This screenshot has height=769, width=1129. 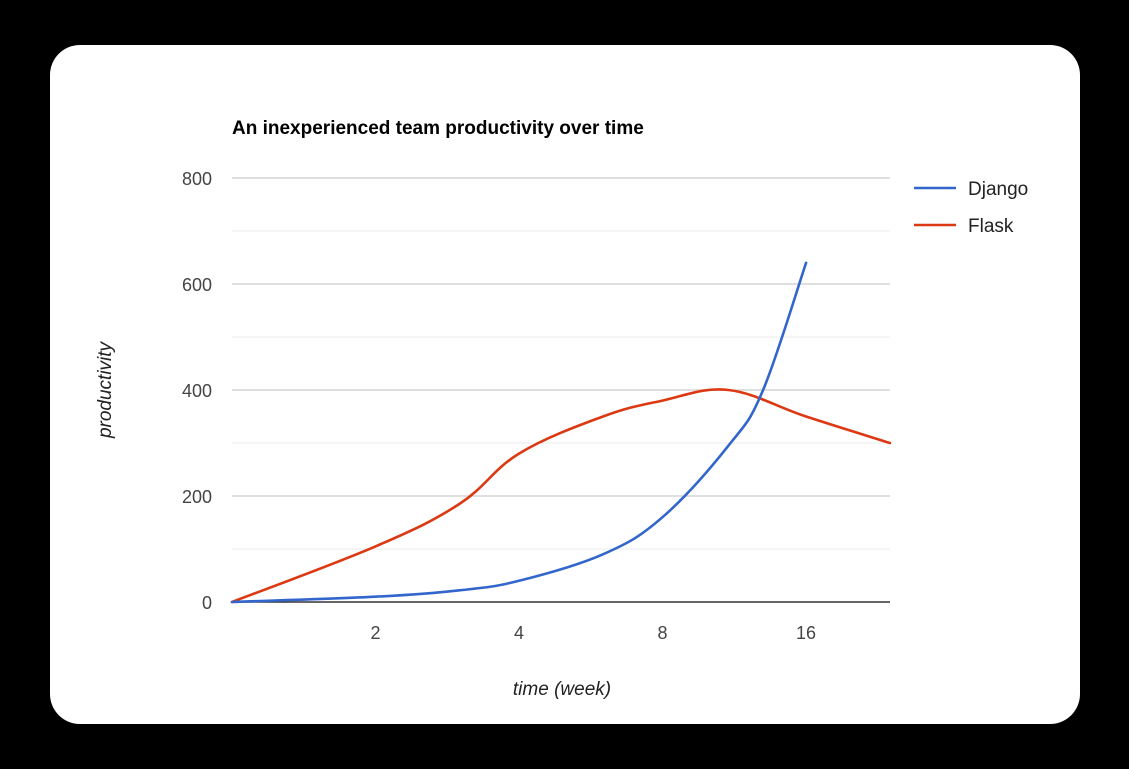 I want to click on x-axis-label: time (week), so click(x=562, y=689).